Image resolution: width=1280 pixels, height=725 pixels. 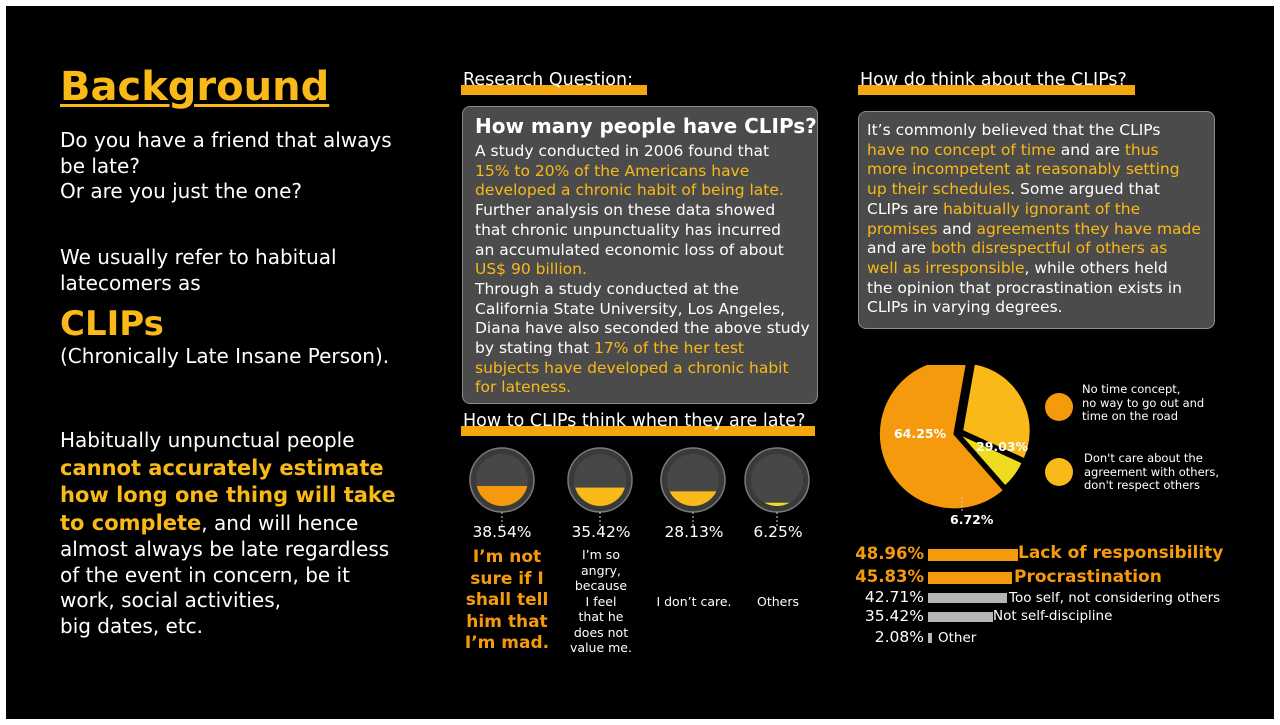 I want to click on research-line-2: 15% to 20% of the Americans have, so click(x=612, y=170).